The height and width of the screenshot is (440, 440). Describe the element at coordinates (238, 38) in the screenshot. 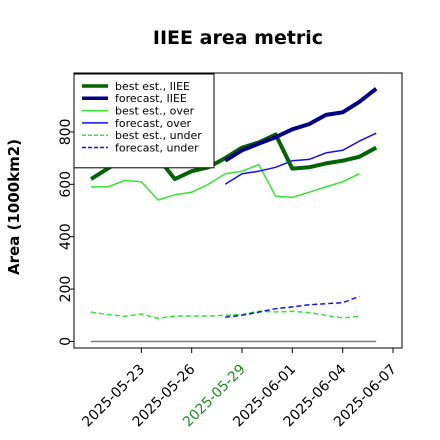

I see `chart-title: IIEE area metric` at that location.